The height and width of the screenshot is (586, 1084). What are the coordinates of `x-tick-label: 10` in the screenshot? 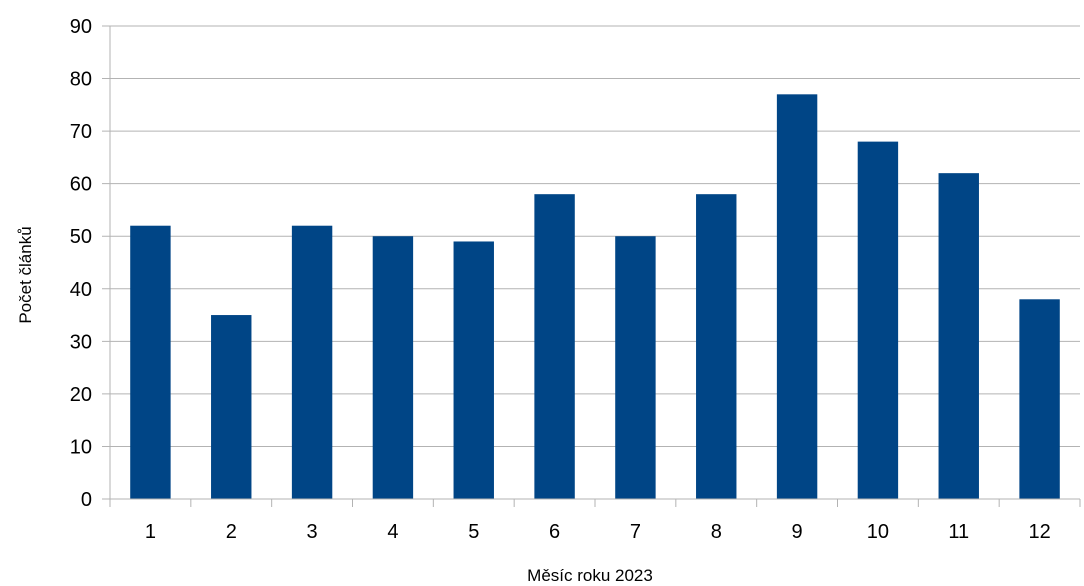 It's located at (878, 532).